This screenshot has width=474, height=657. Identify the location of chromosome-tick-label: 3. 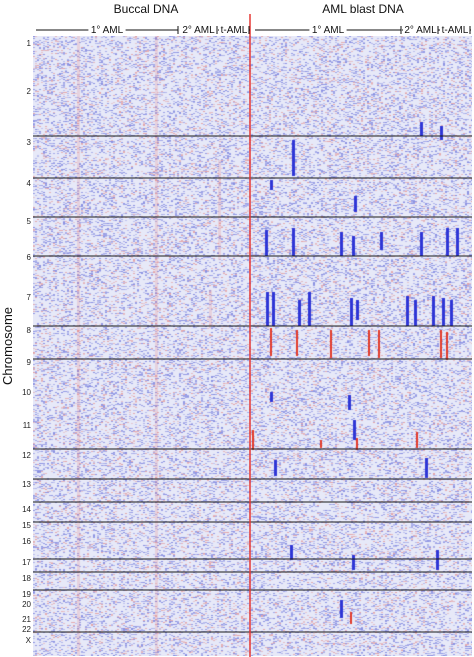
(29, 142).